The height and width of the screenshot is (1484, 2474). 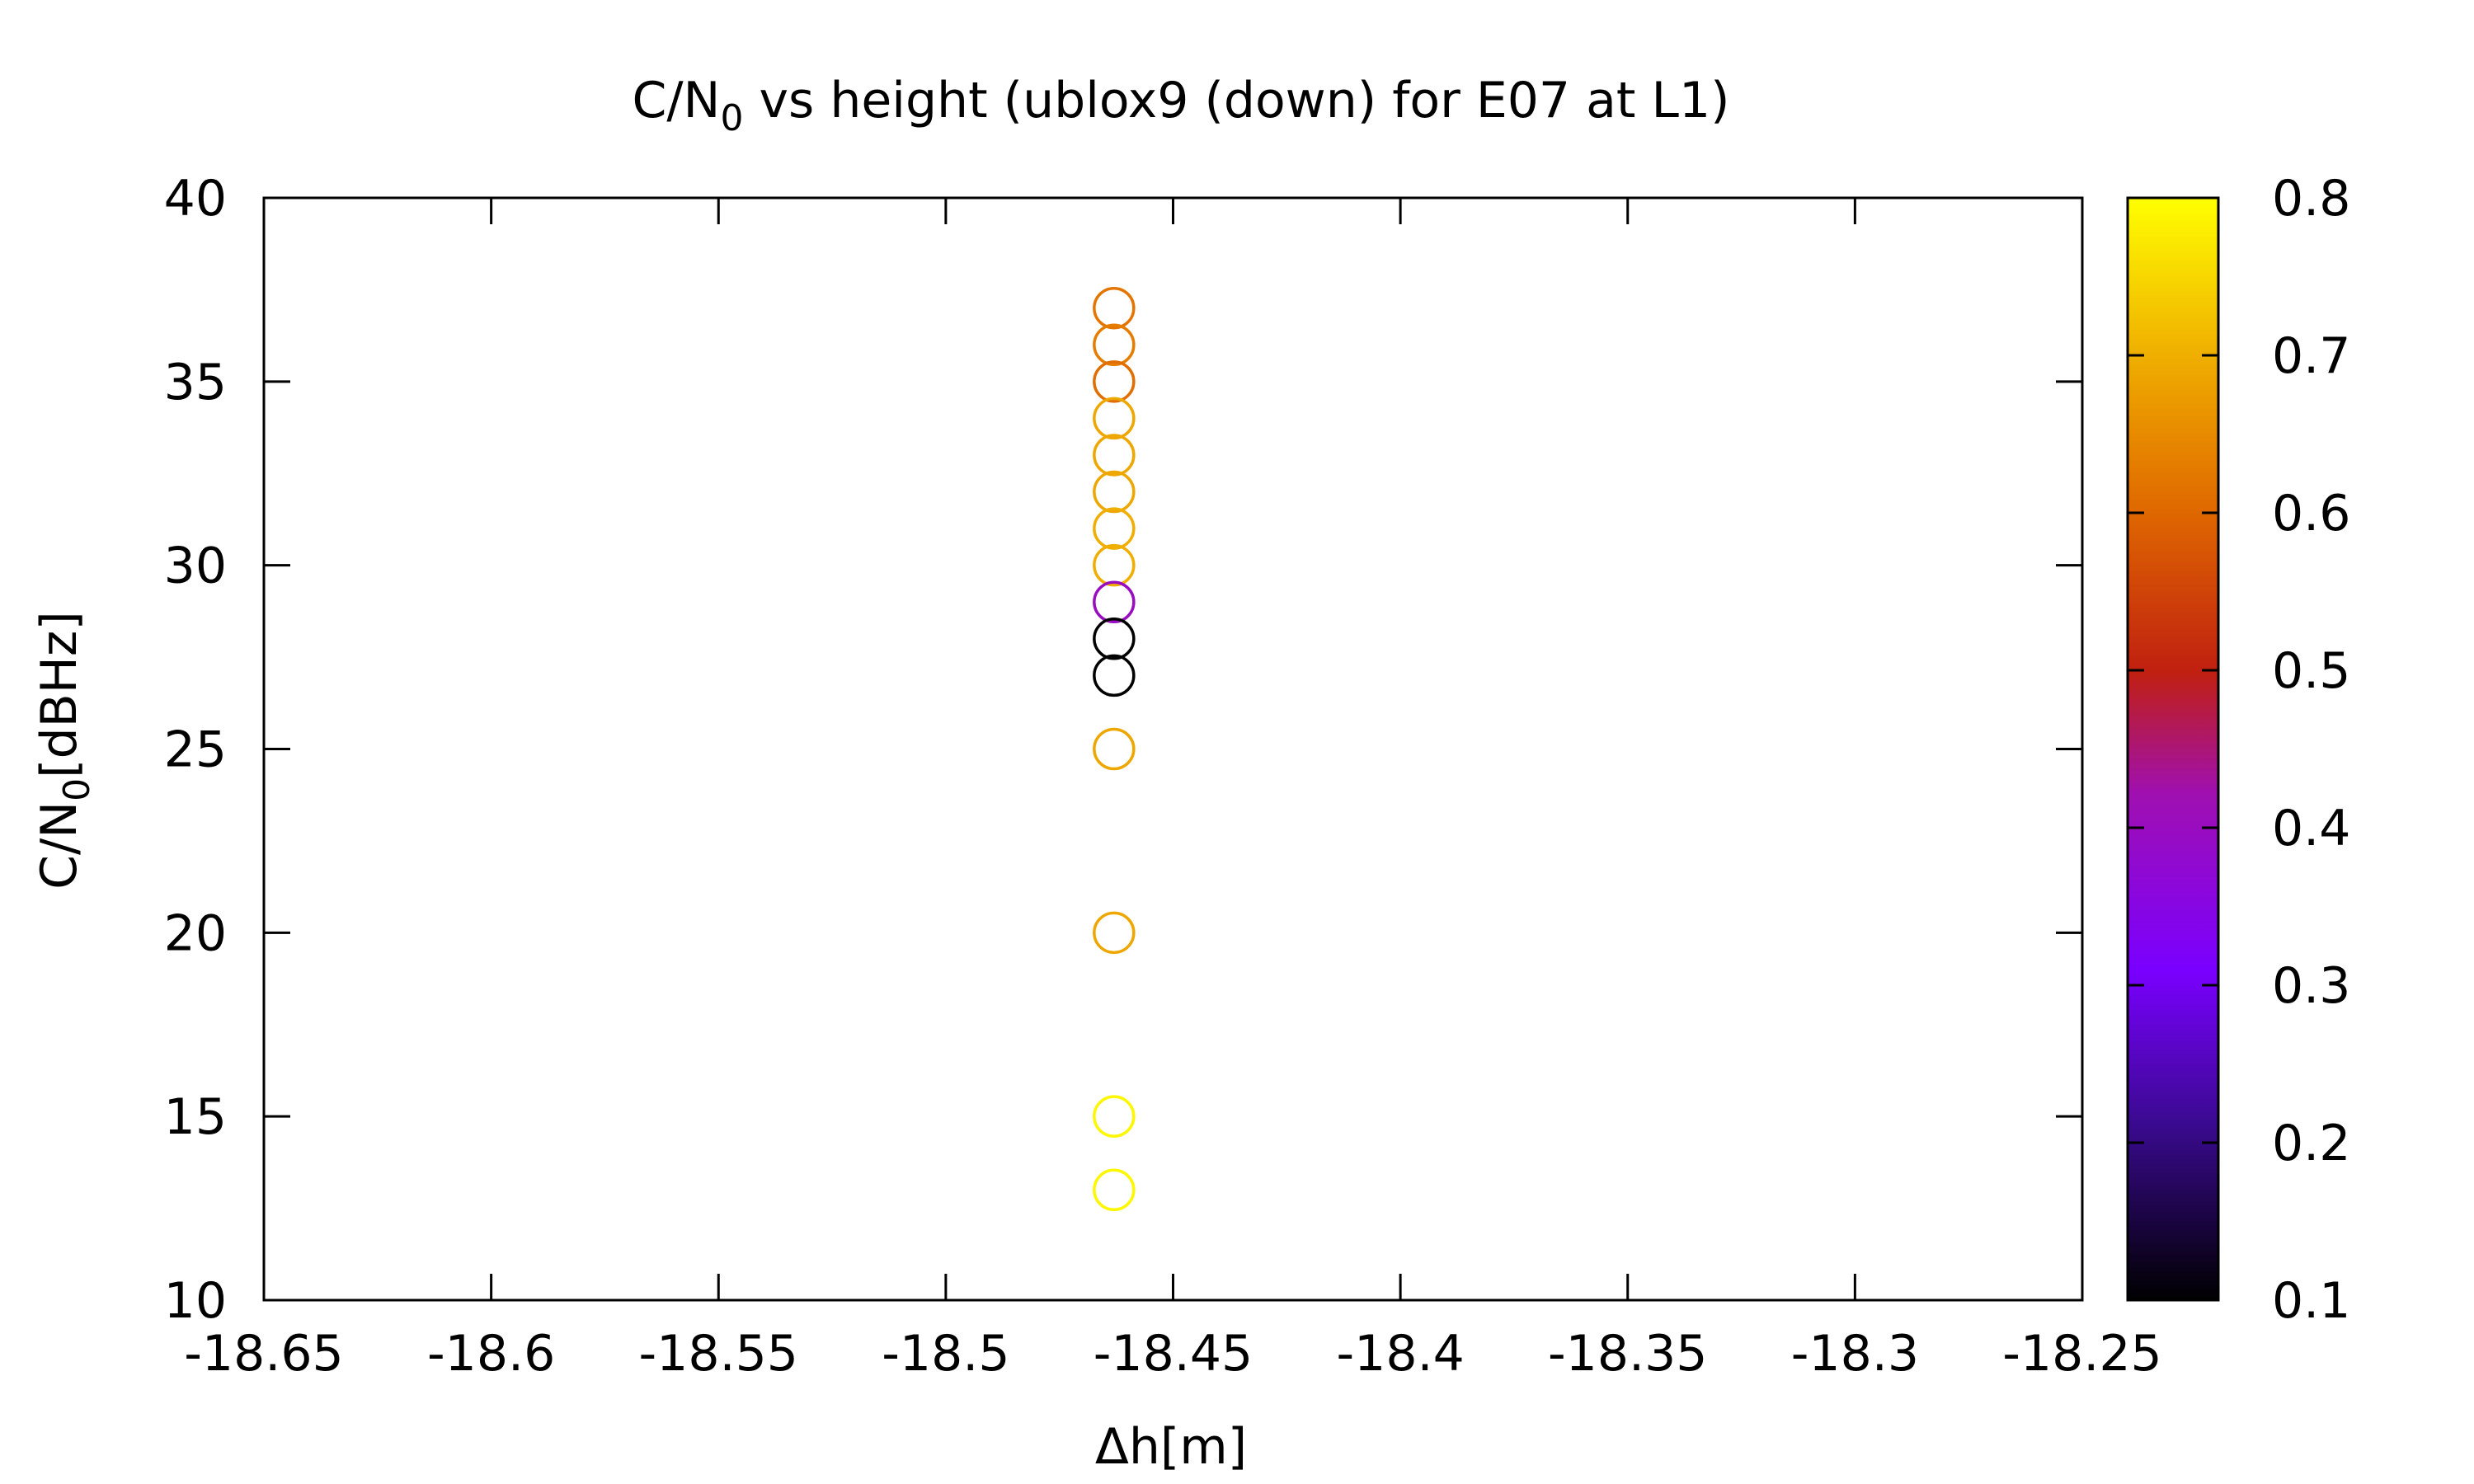 I want to click on y-tick-label: 40, so click(x=195, y=199).